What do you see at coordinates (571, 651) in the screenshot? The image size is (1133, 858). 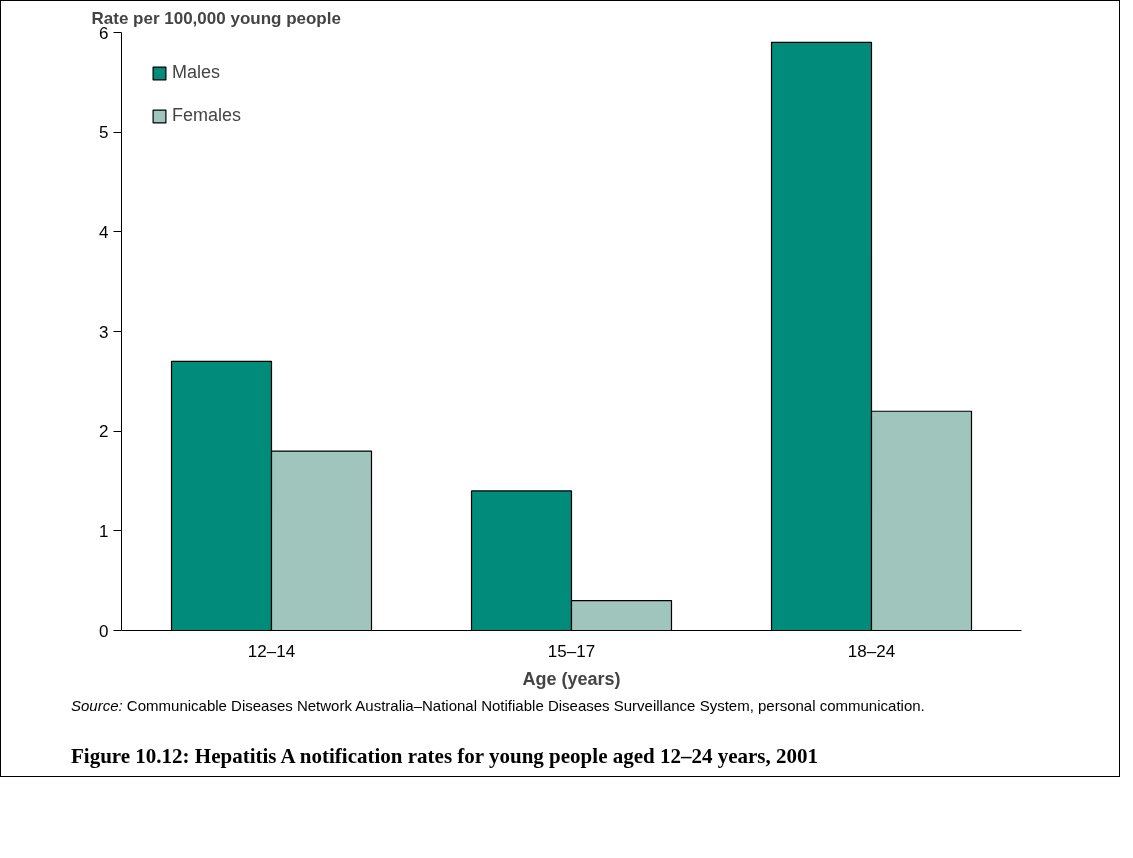 I see `x-tick-label: 15–17` at bounding box center [571, 651].